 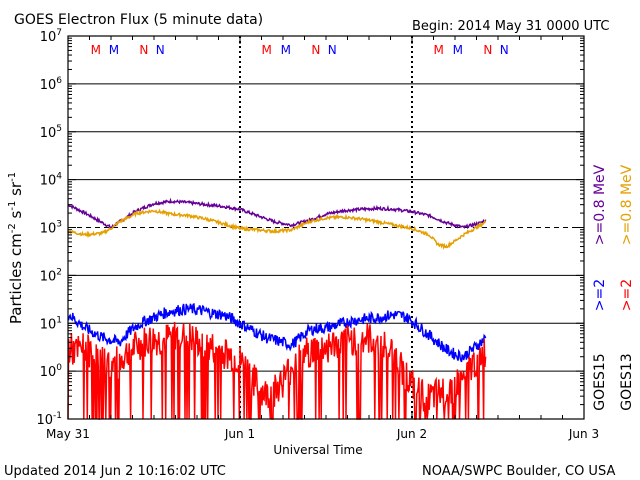 I want to click on y-tick-exponent: 1, so click(x=59, y=320).